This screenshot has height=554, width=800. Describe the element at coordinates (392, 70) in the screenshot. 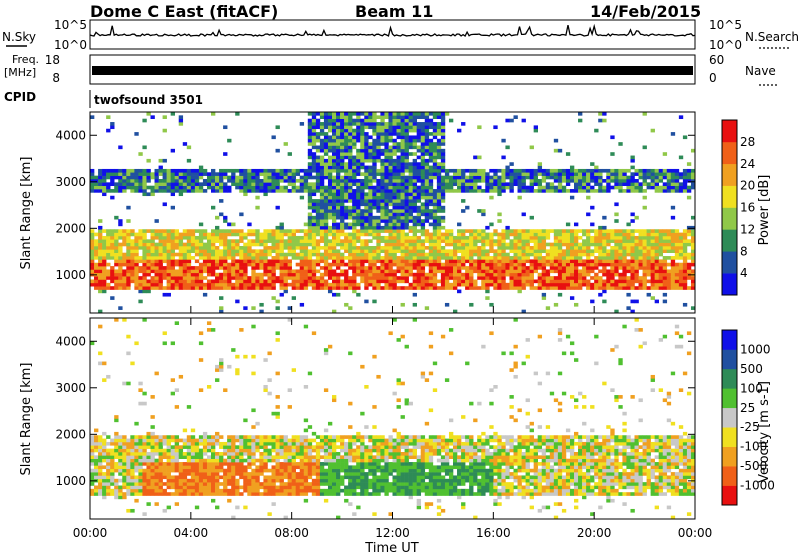

I see `freq-trace` at that location.